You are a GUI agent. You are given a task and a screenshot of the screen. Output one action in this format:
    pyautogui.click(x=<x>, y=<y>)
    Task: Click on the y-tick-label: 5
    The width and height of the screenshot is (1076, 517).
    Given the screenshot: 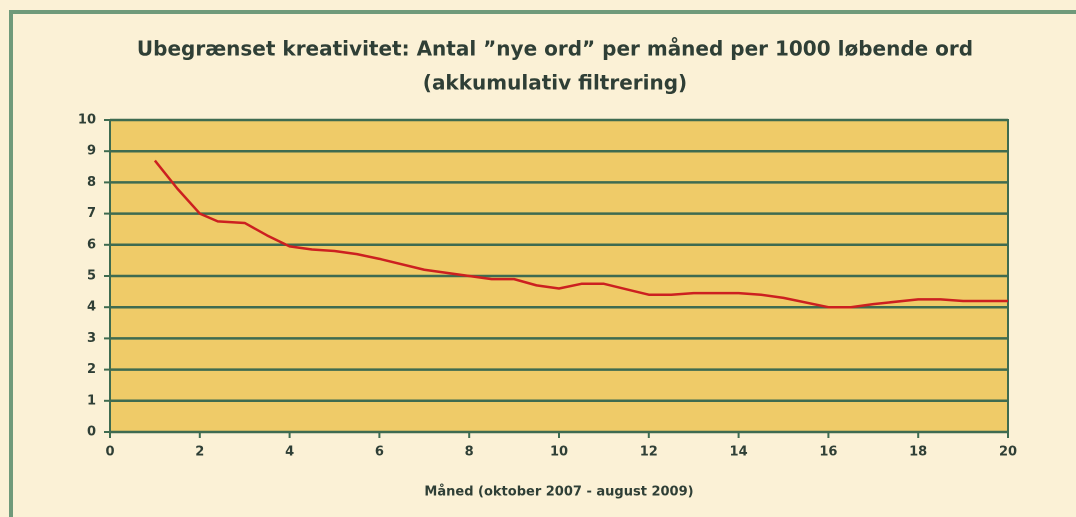 What is the action you would take?
    pyautogui.click(x=91, y=276)
    